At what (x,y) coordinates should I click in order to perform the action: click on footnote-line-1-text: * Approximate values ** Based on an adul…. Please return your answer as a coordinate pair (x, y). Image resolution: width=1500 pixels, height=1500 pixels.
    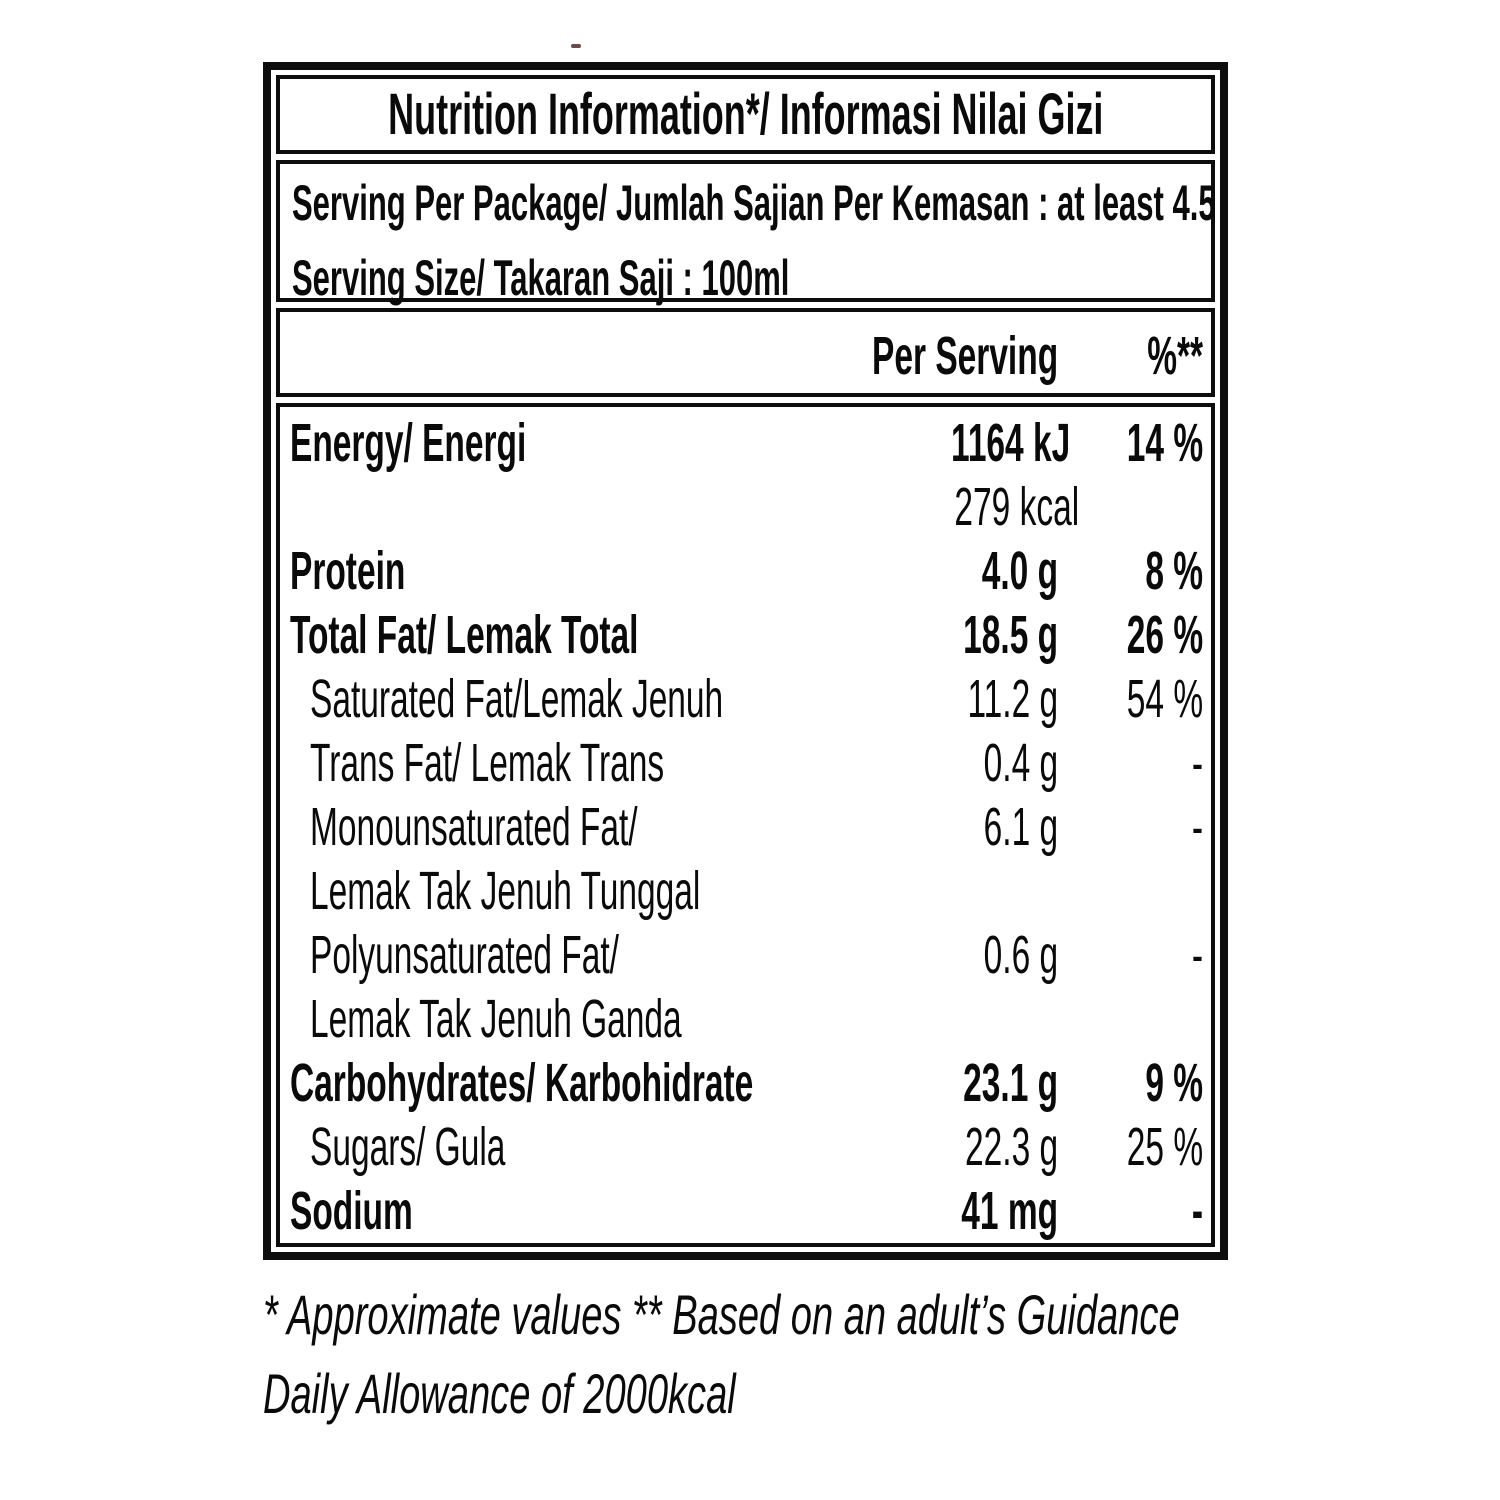
    Looking at the image, I should click on (721, 1314).